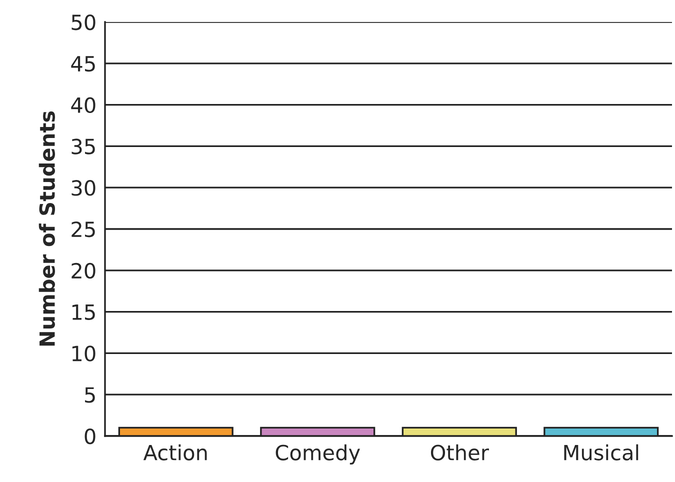 Image resolution: width=675 pixels, height=482 pixels. I want to click on y-tick-label: 25, so click(83, 229).